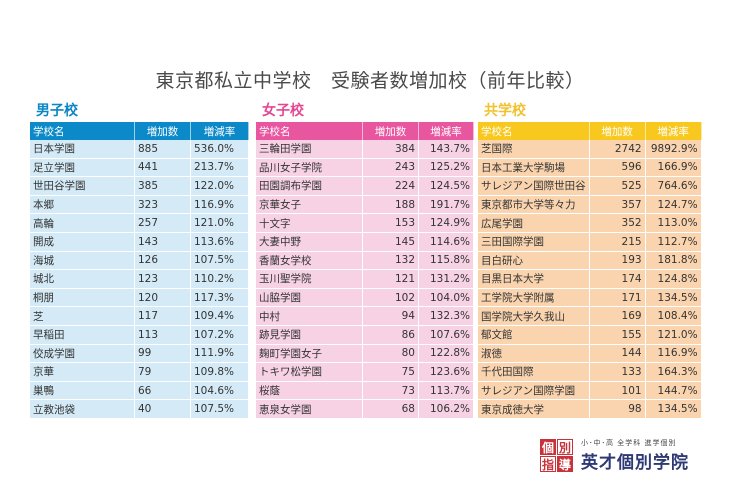 This screenshot has height=498, width=740. Describe the element at coordinates (548, 464) in the screenshot. I see `logo-char: 指` at that location.